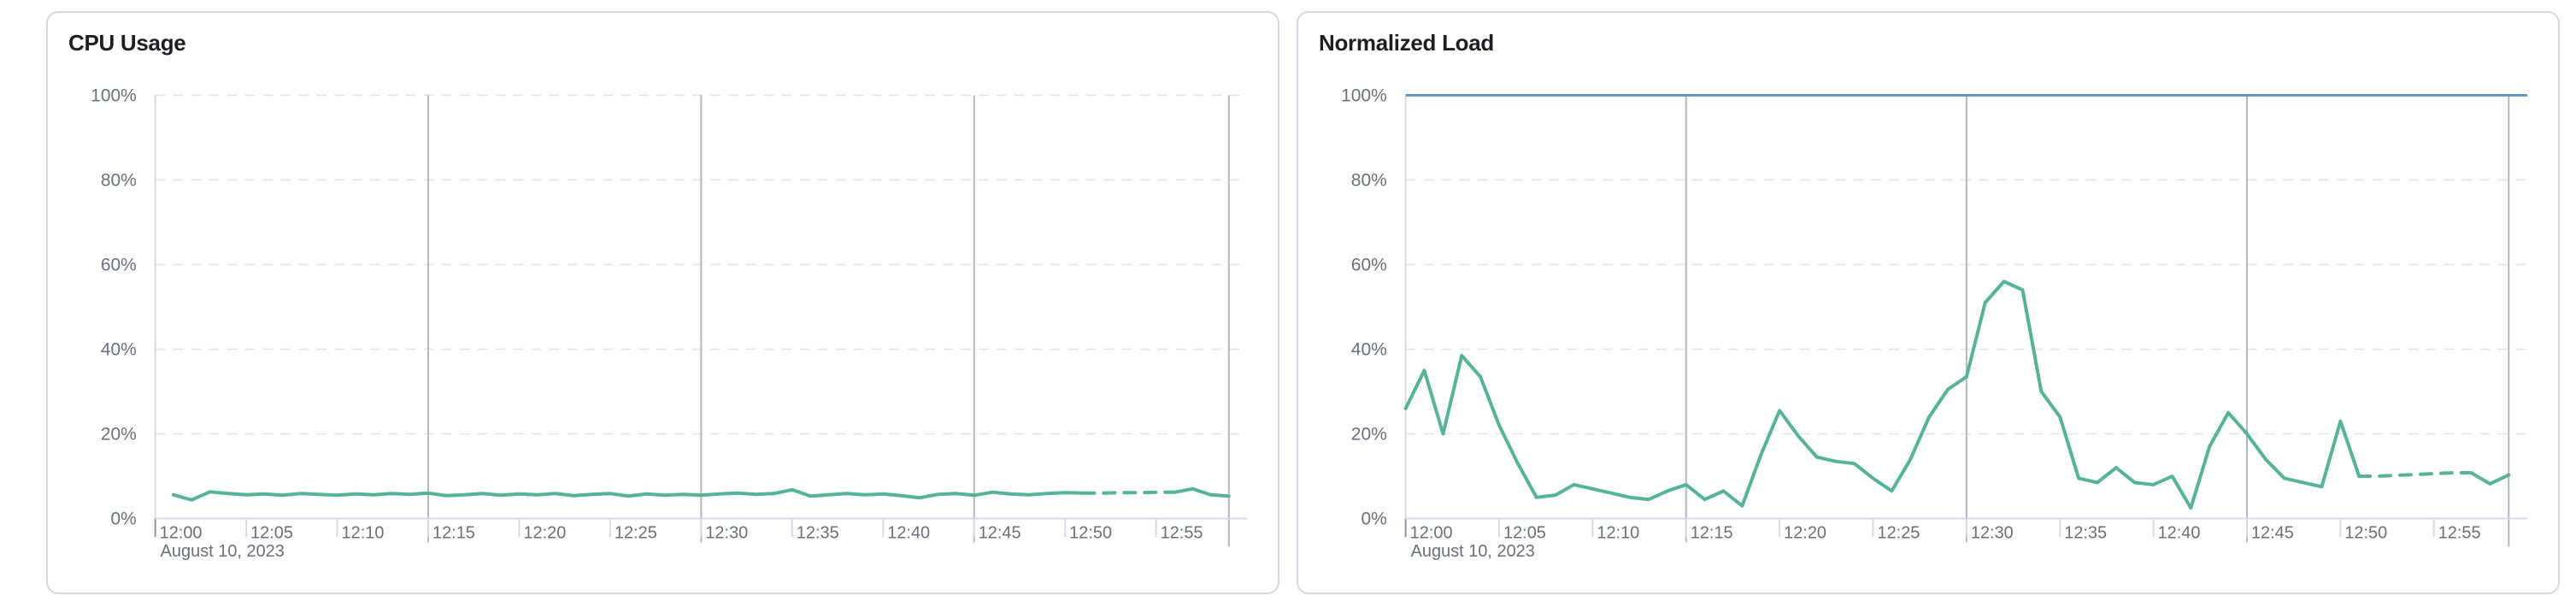  I want to click on panel-title-cpu-usage: CPU Usage, so click(127, 43).